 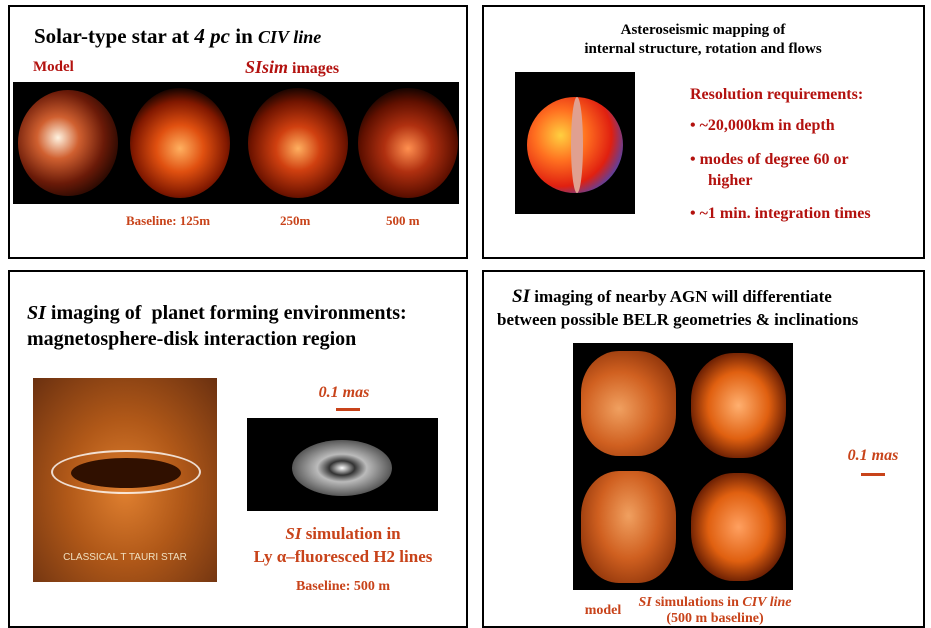 I want to click on bullet: • ~20,000km in depth, so click(x=762, y=125).